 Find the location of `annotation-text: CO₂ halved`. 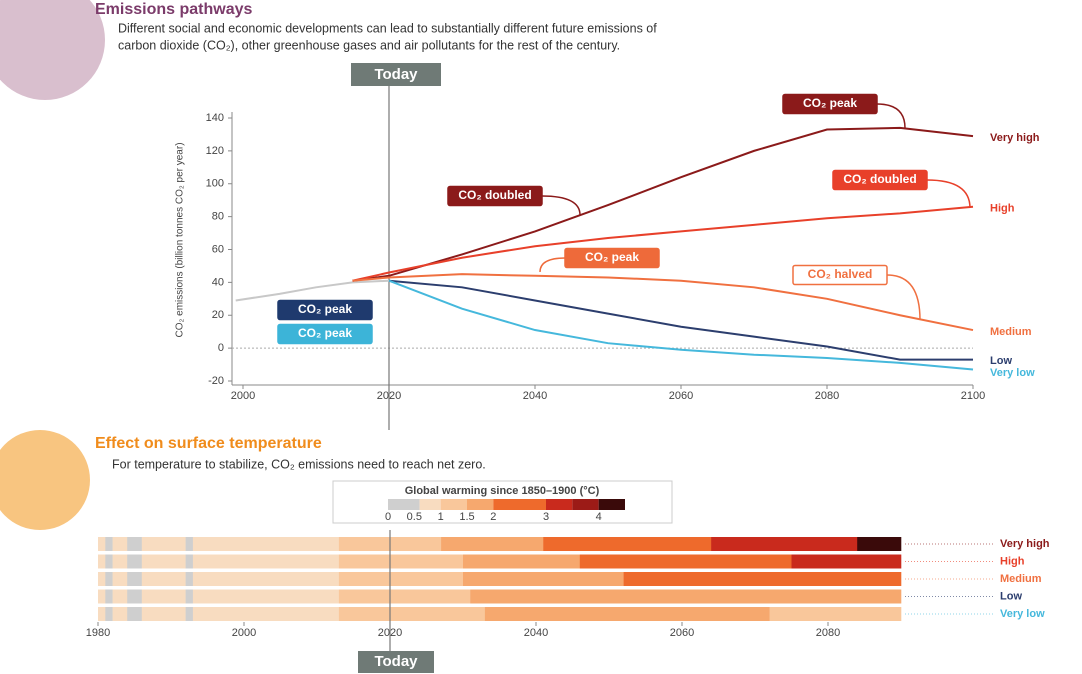

annotation-text: CO₂ halved is located at coordinates (840, 274).